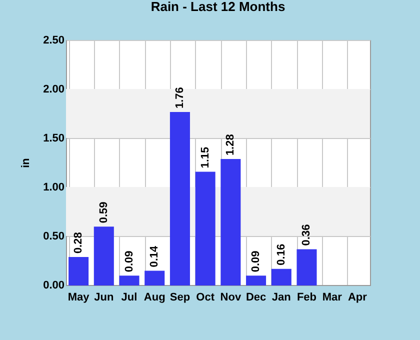 The image size is (420, 340). Describe the element at coordinates (53, 188) in the screenshot. I see `y-tick-label: 1.00` at that location.